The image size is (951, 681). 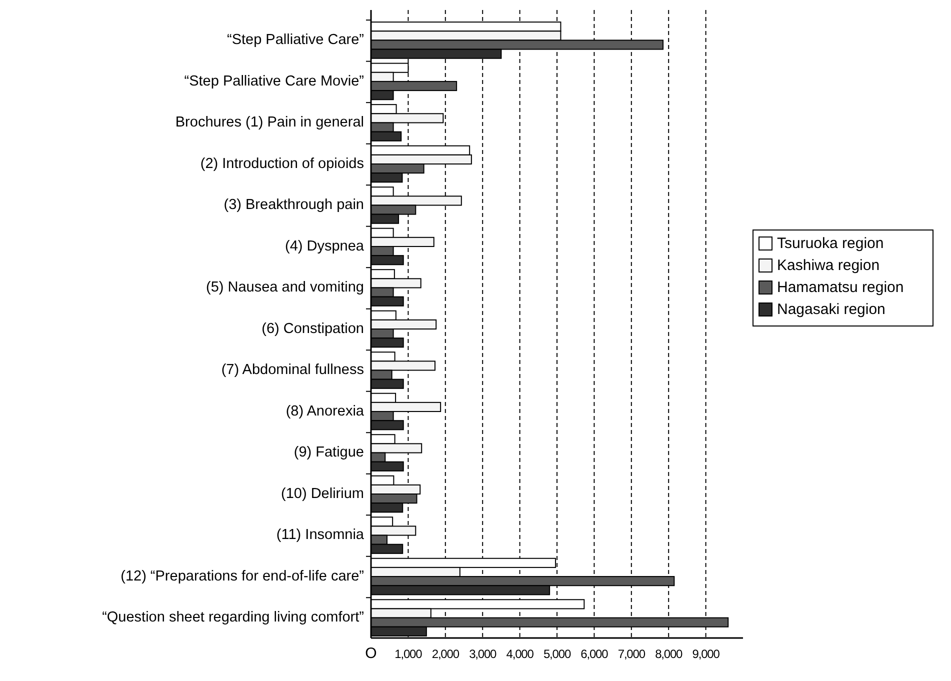 I want to click on y-tick-label: Brochures (1) Pain in general, so click(x=269, y=122).